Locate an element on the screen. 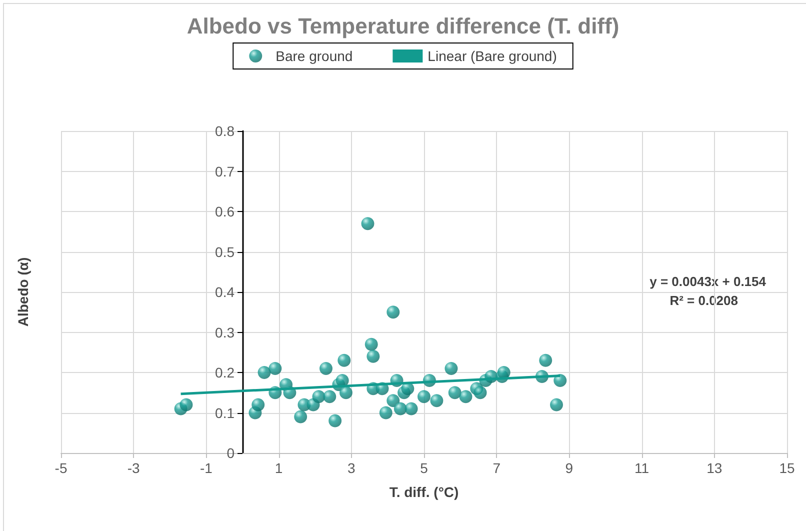 The width and height of the screenshot is (806, 531). x-tick-label: 3 is located at coordinates (352, 468).